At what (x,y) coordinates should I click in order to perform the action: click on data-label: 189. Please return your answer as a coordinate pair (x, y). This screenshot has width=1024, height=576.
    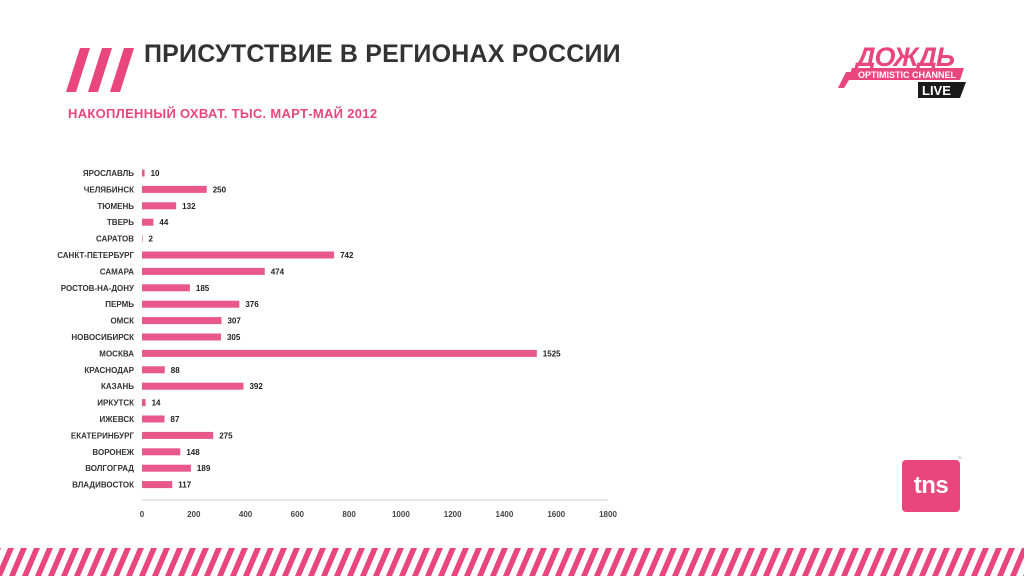
    Looking at the image, I should click on (204, 468).